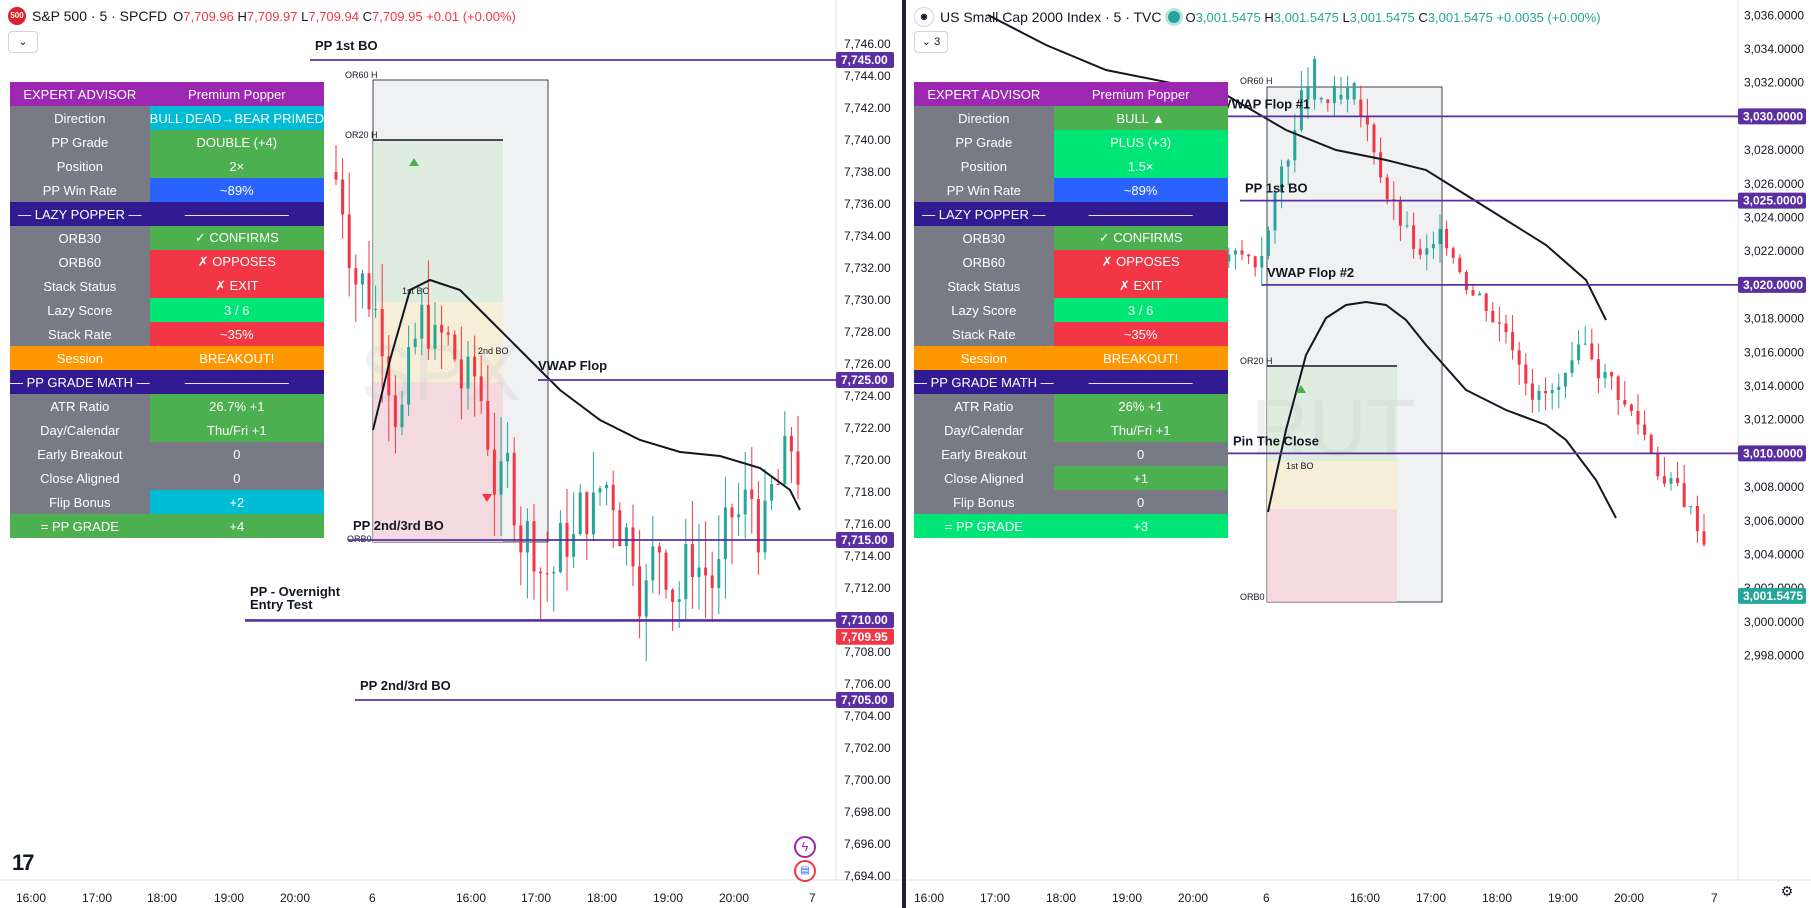 The height and width of the screenshot is (908, 1811). Describe the element at coordinates (236, 406) in the screenshot. I see `advisor-value: 26.7% +1` at that location.